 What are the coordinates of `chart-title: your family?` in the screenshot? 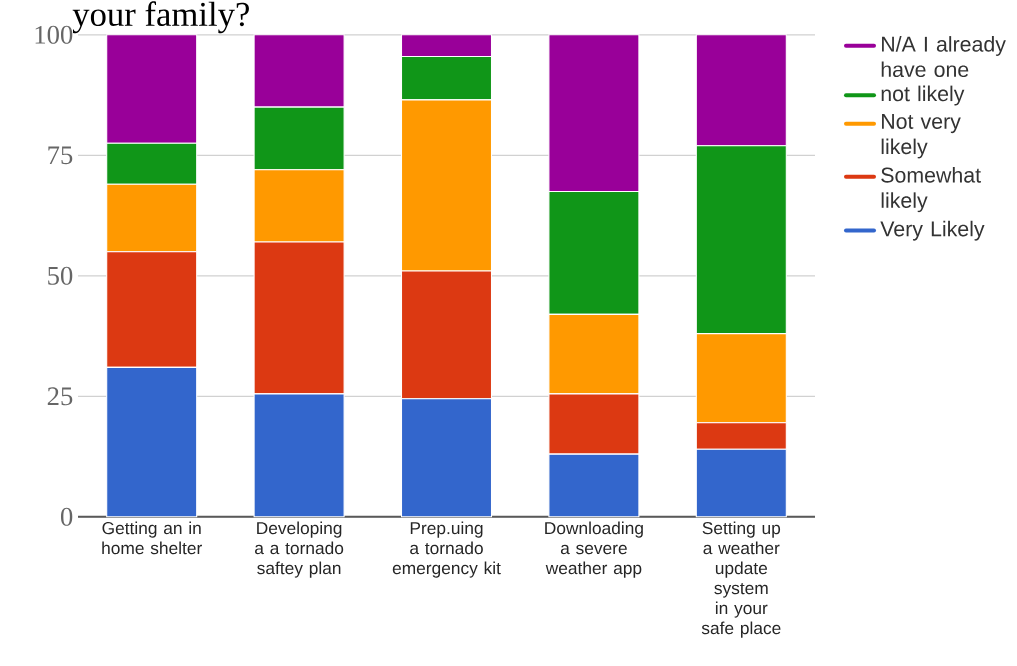 It's located at (160, 17).